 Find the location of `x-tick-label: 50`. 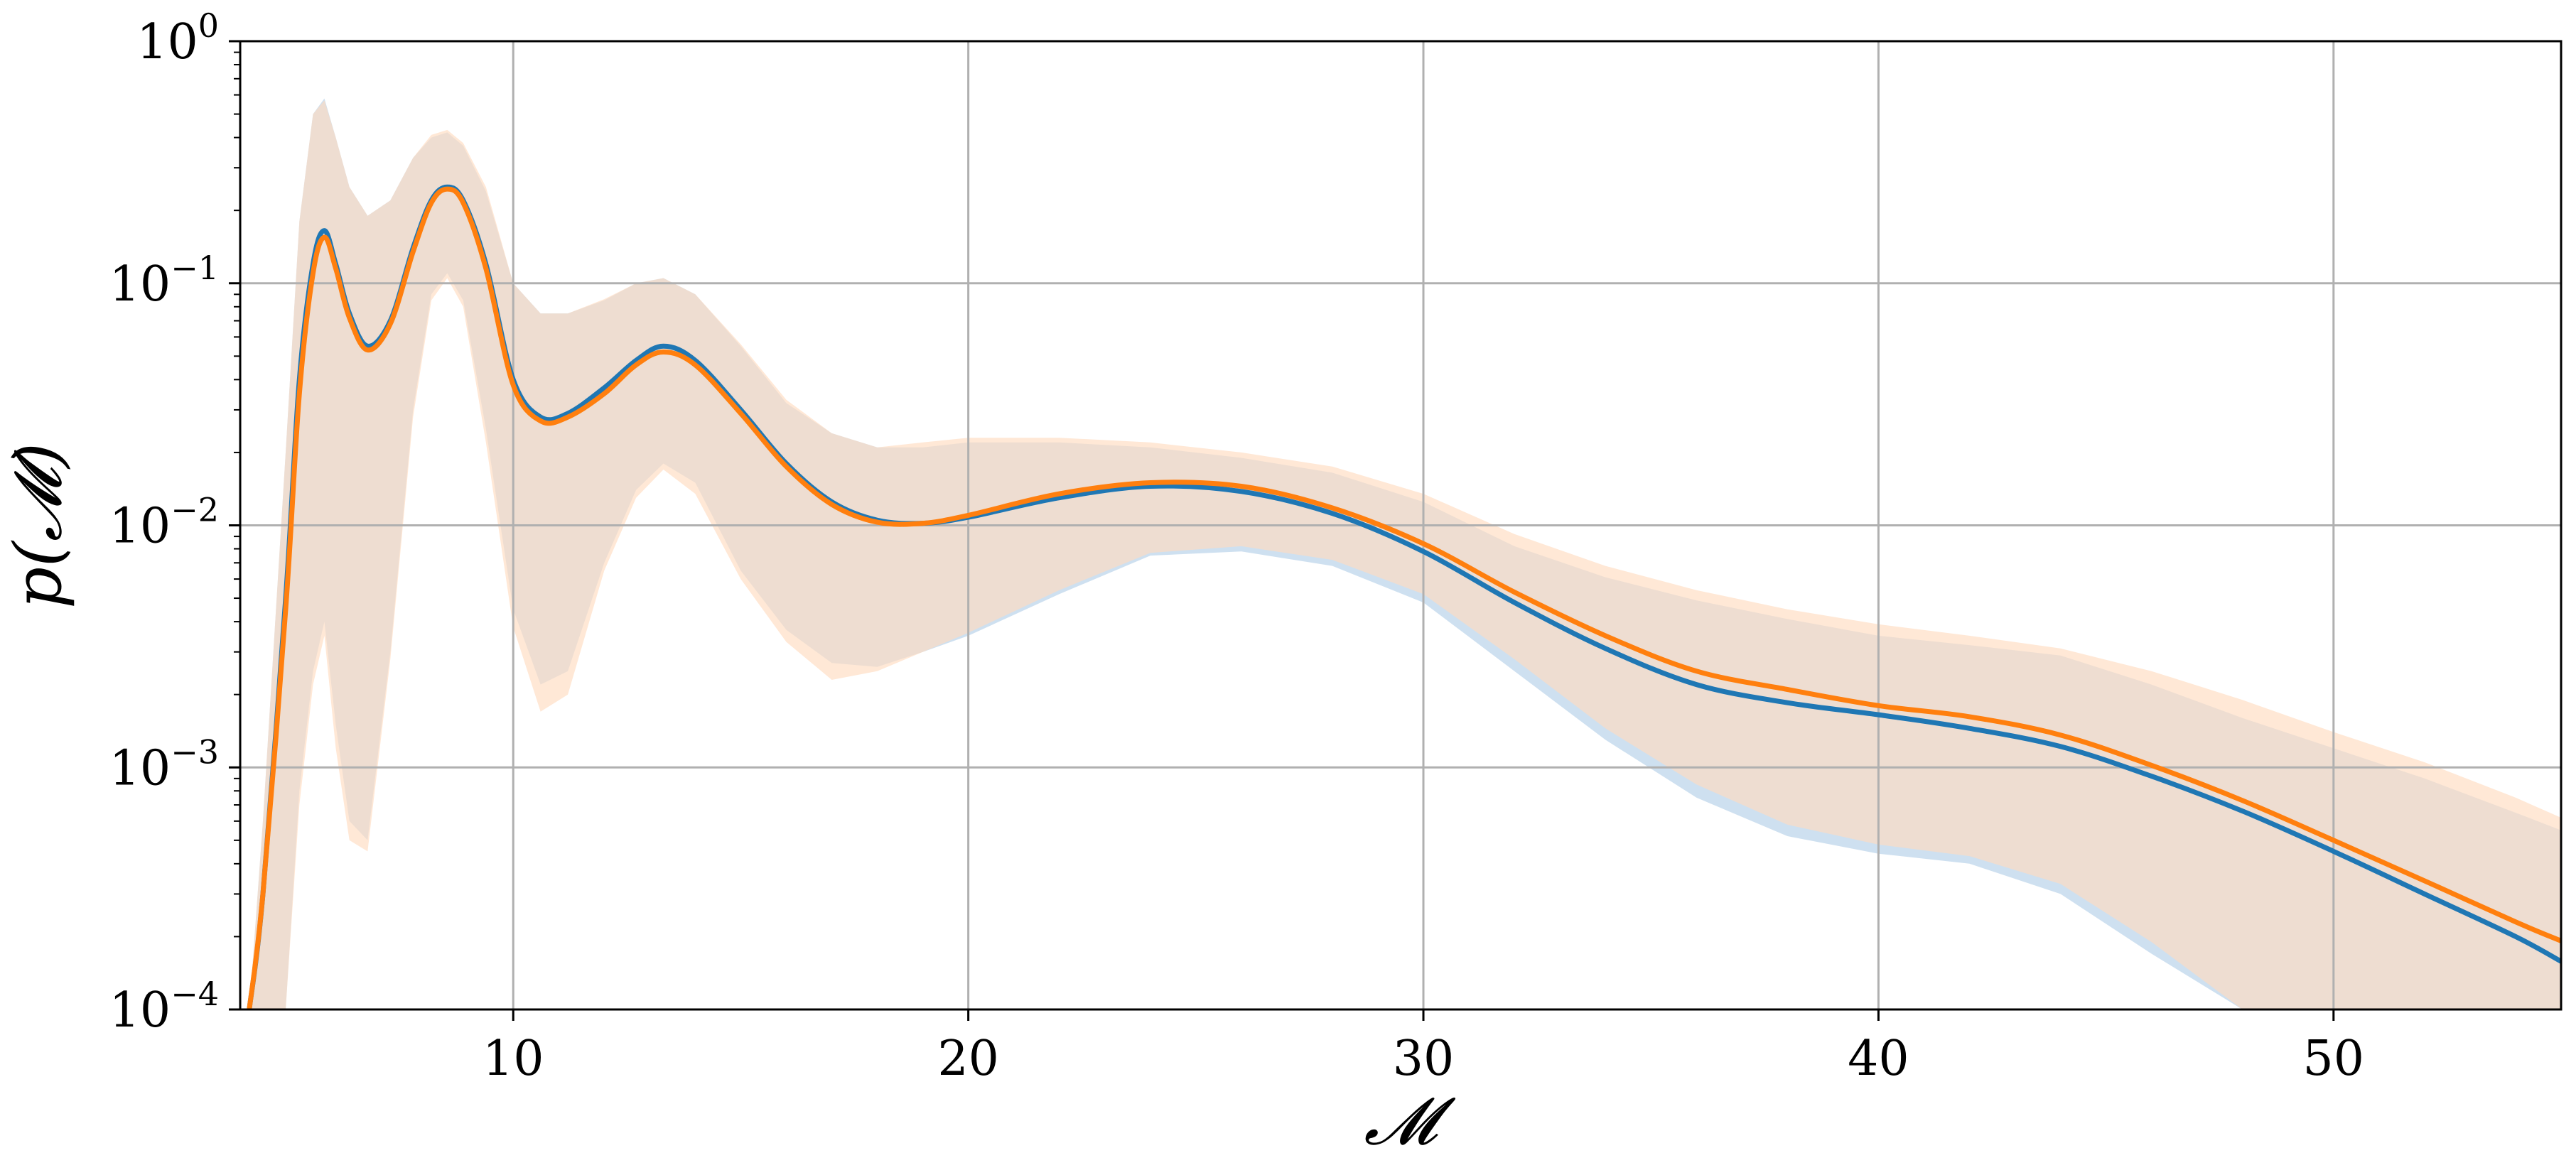

x-tick-label: 50 is located at coordinates (2334, 1059).